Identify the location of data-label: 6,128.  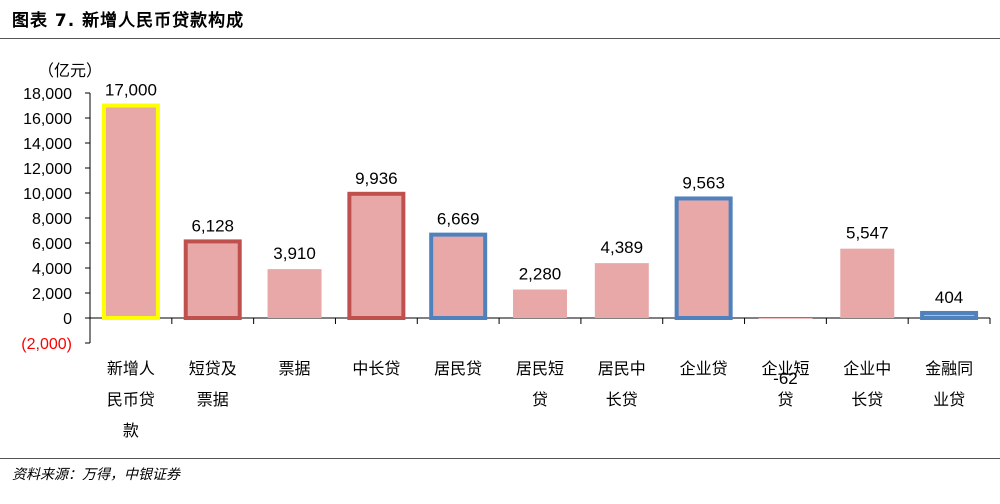
(212, 225).